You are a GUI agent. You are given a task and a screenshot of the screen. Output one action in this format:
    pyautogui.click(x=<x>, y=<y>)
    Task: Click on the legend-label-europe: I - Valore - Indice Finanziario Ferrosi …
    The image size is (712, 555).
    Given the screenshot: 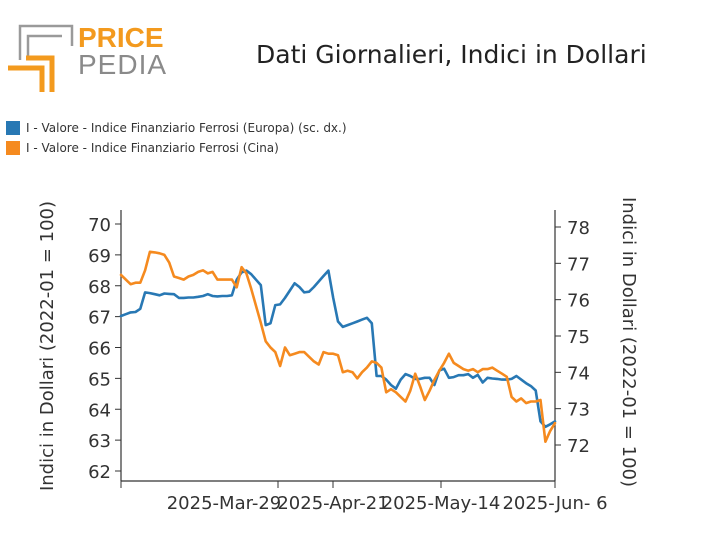 What is the action you would take?
    pyautogui.click(x=186, y=128)
    